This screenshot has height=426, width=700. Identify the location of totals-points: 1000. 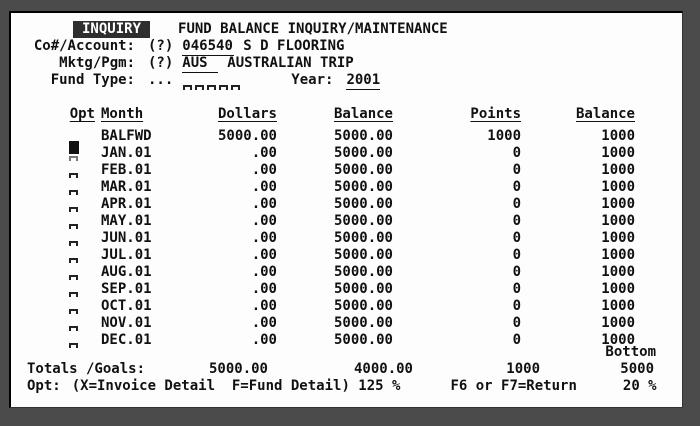
(523, 369).